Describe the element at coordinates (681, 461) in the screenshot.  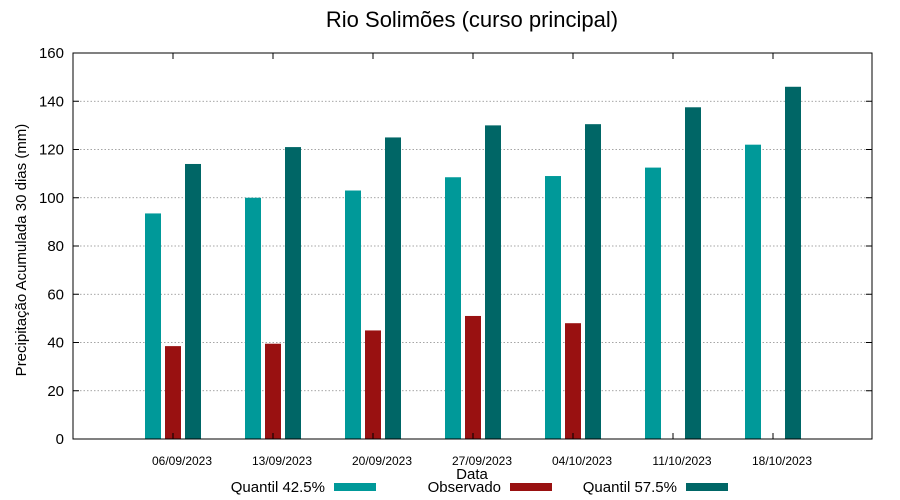
I see `x-tick-label: 11/10/2023` at that location.